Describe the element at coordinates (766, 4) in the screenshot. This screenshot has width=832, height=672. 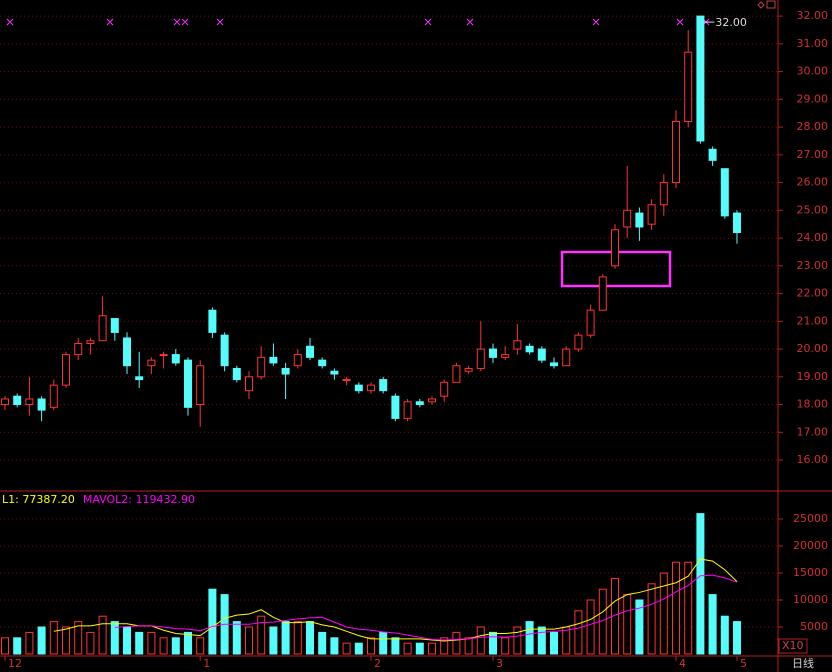
I see `toolbar-icons` at that location.